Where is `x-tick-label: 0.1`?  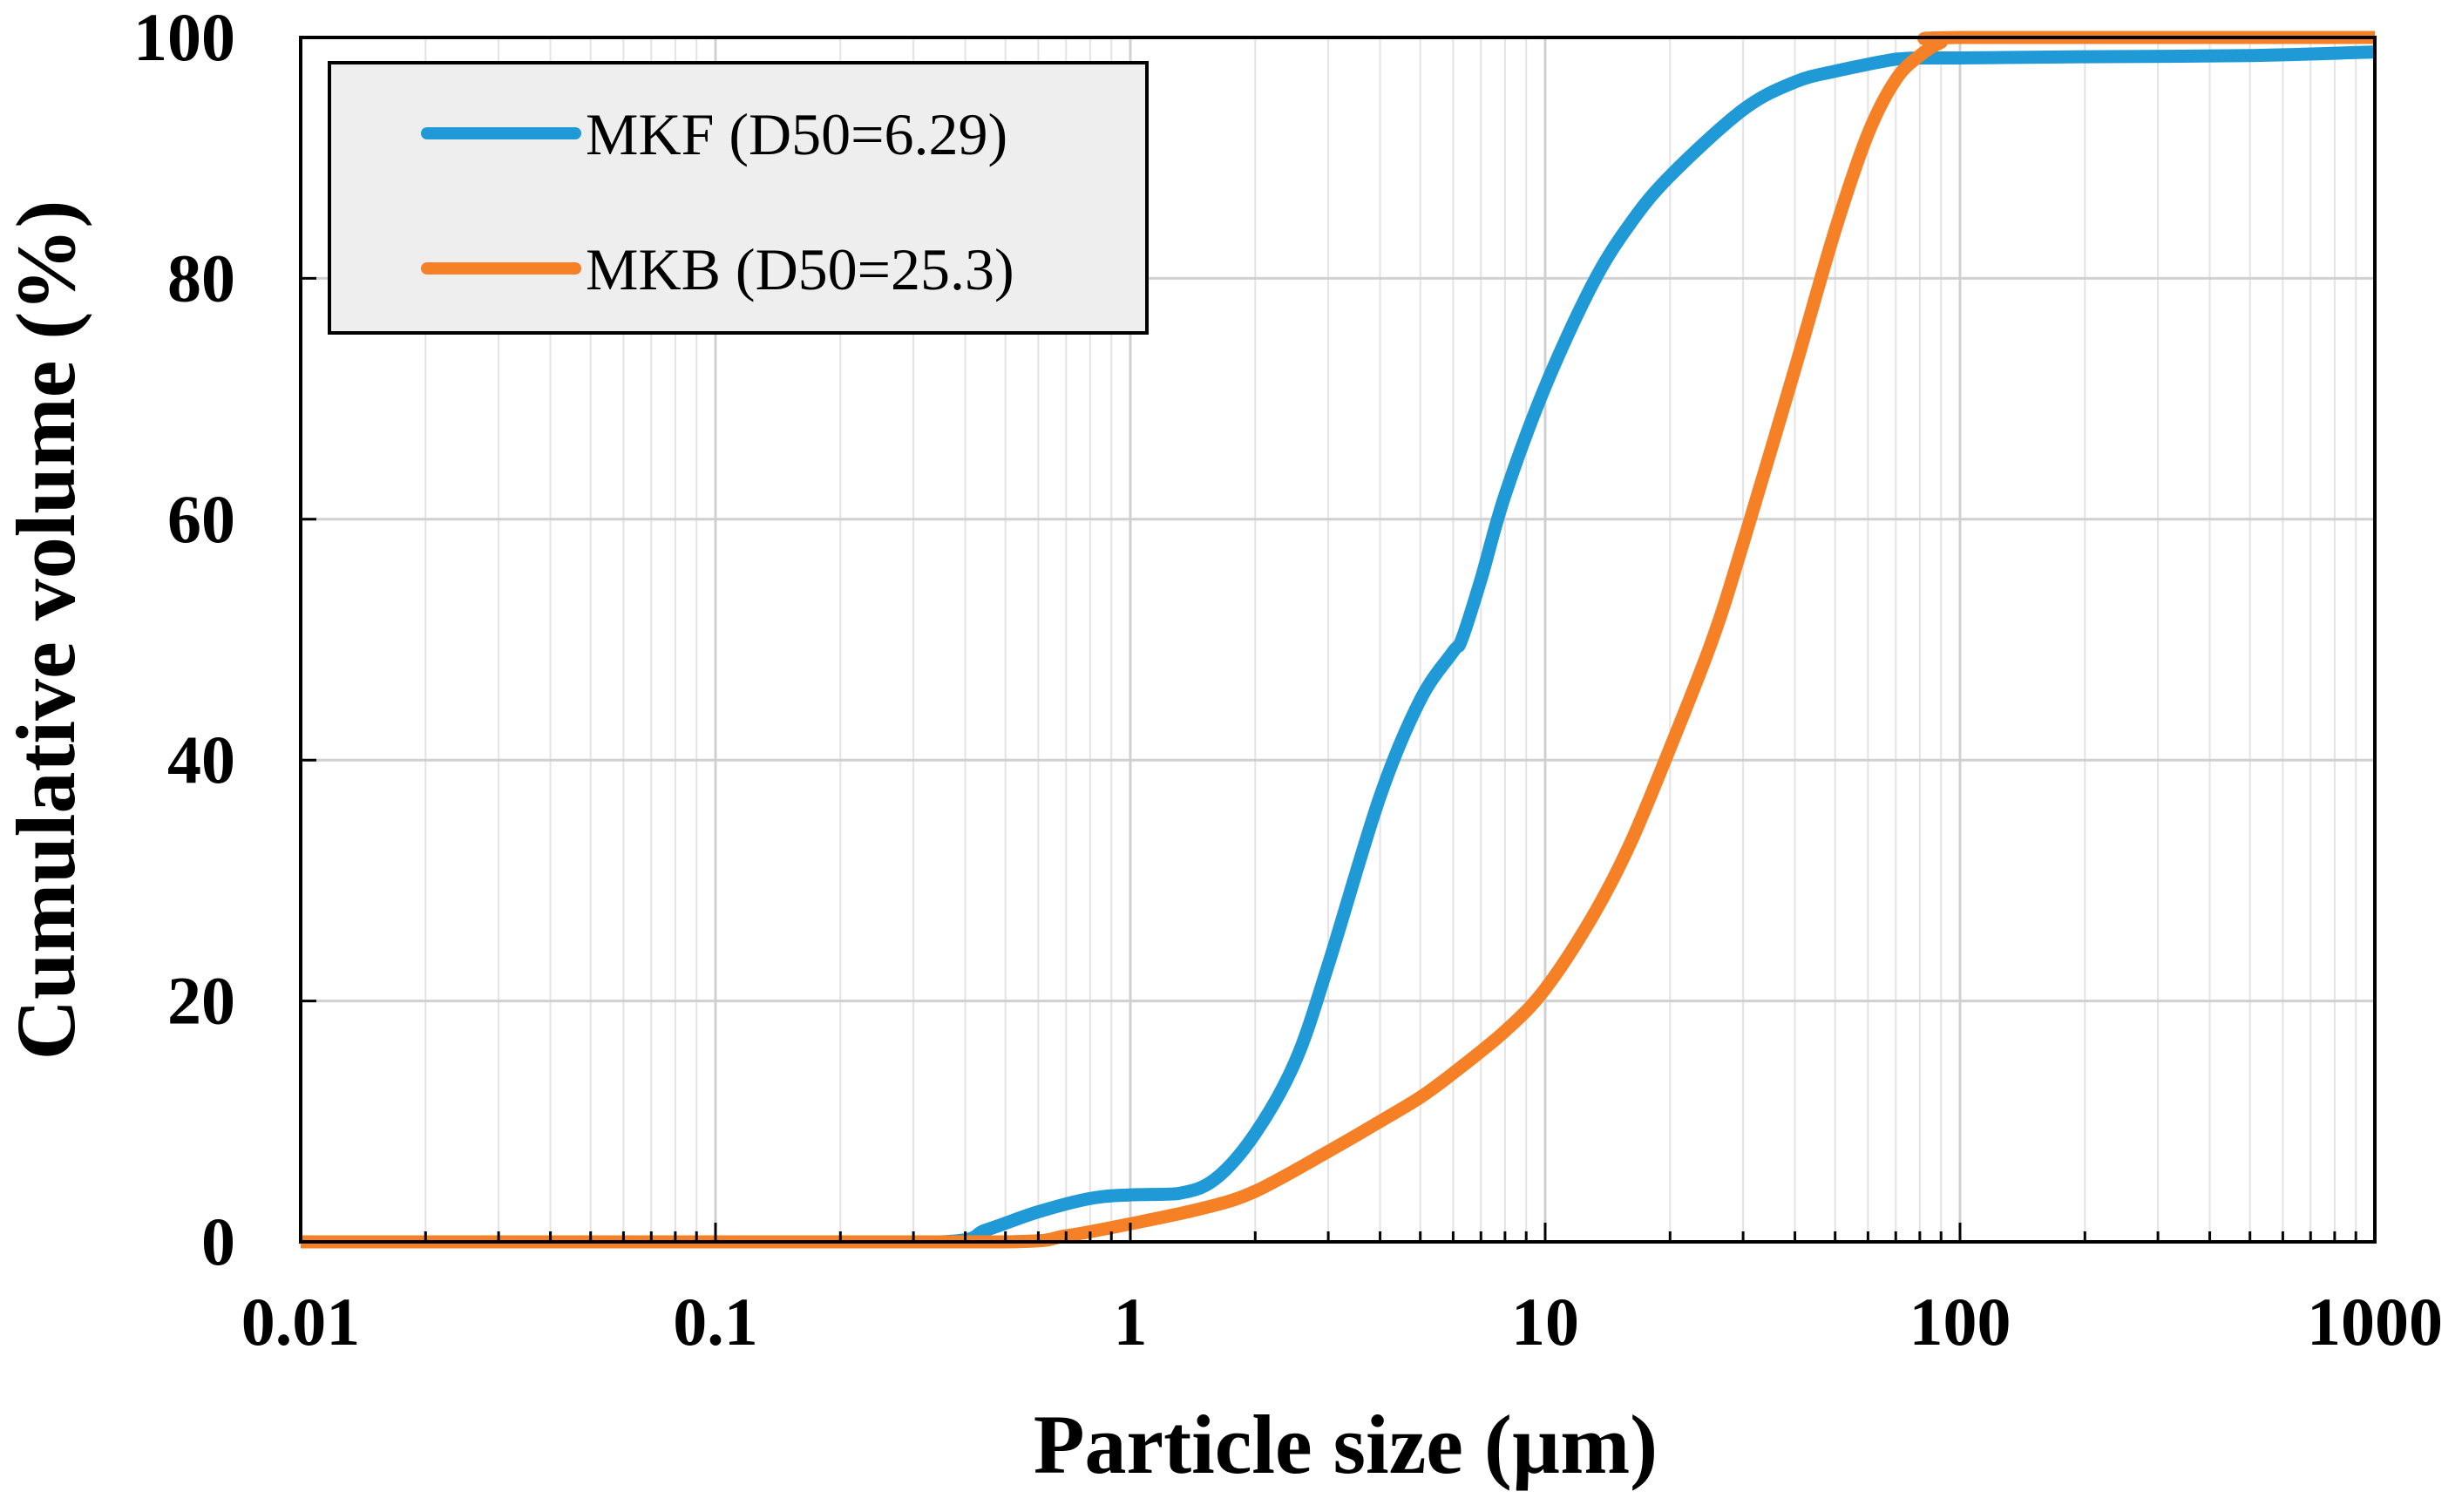
x-tick-label: 0.1 is located at coordinates (716, 1321).